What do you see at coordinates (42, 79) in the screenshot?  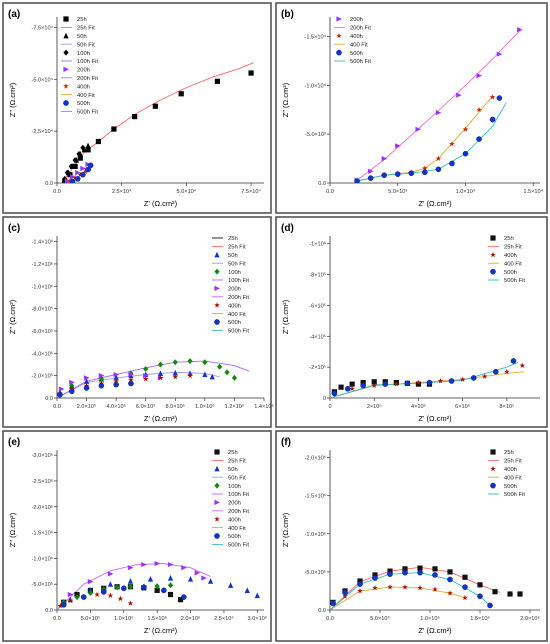 I see `y-tick-label: -5.0×10⁴` at bounding box center [42, 79].